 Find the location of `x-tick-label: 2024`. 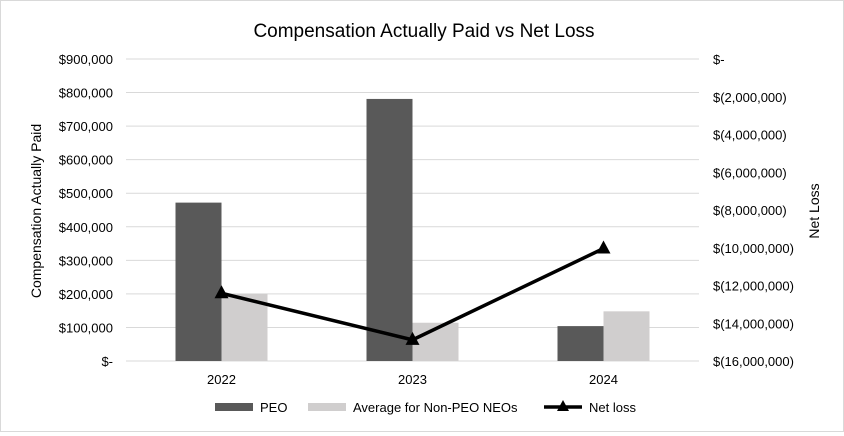

x-tick-label: 2024 is located at coordinates (603, 379).